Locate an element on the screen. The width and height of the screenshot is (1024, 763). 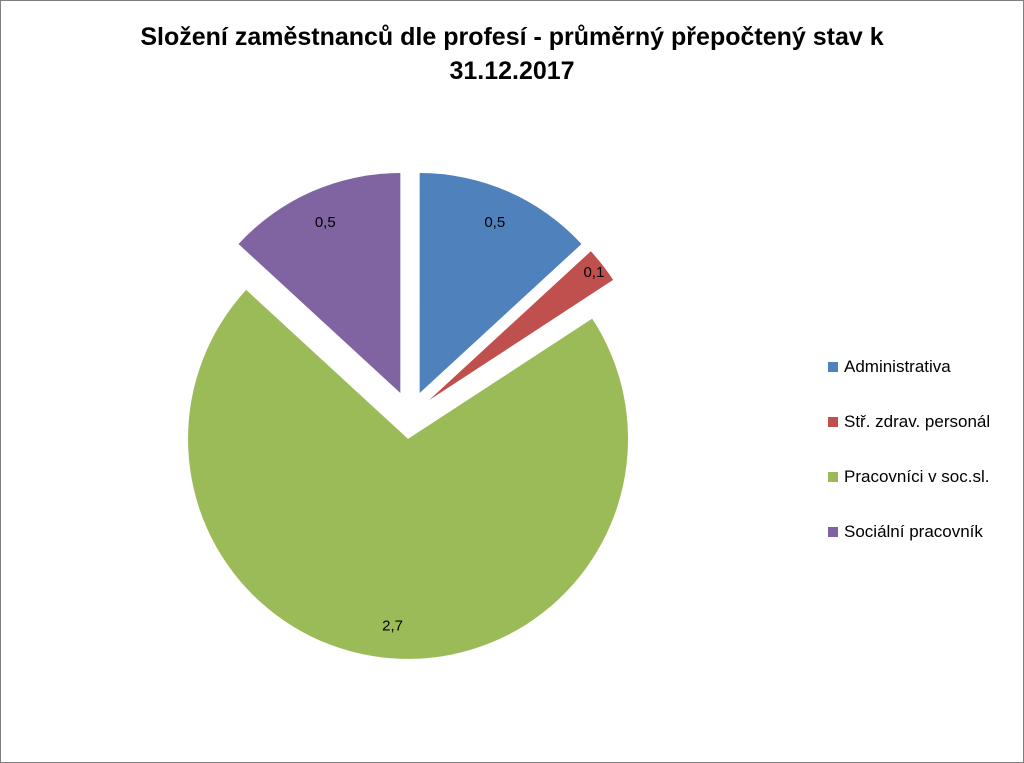
data-label-zdrav-personal: 0,1 is located at coordinates (593, 272).